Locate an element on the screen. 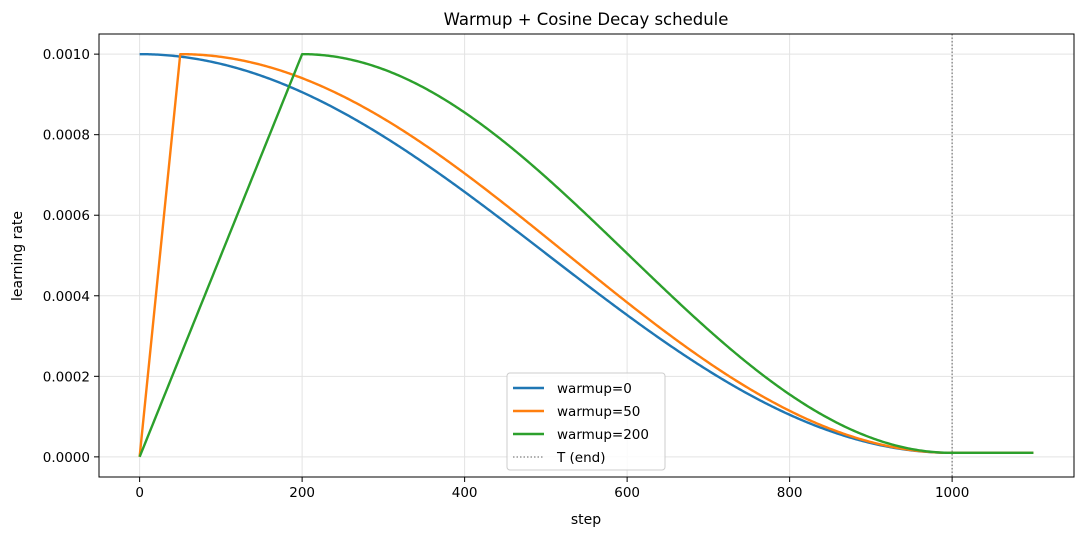 The image size is (1088, 536). legend-items: warmup=0 warmup=50 warmup=200 T (end) is located at coordinates (581, 423).